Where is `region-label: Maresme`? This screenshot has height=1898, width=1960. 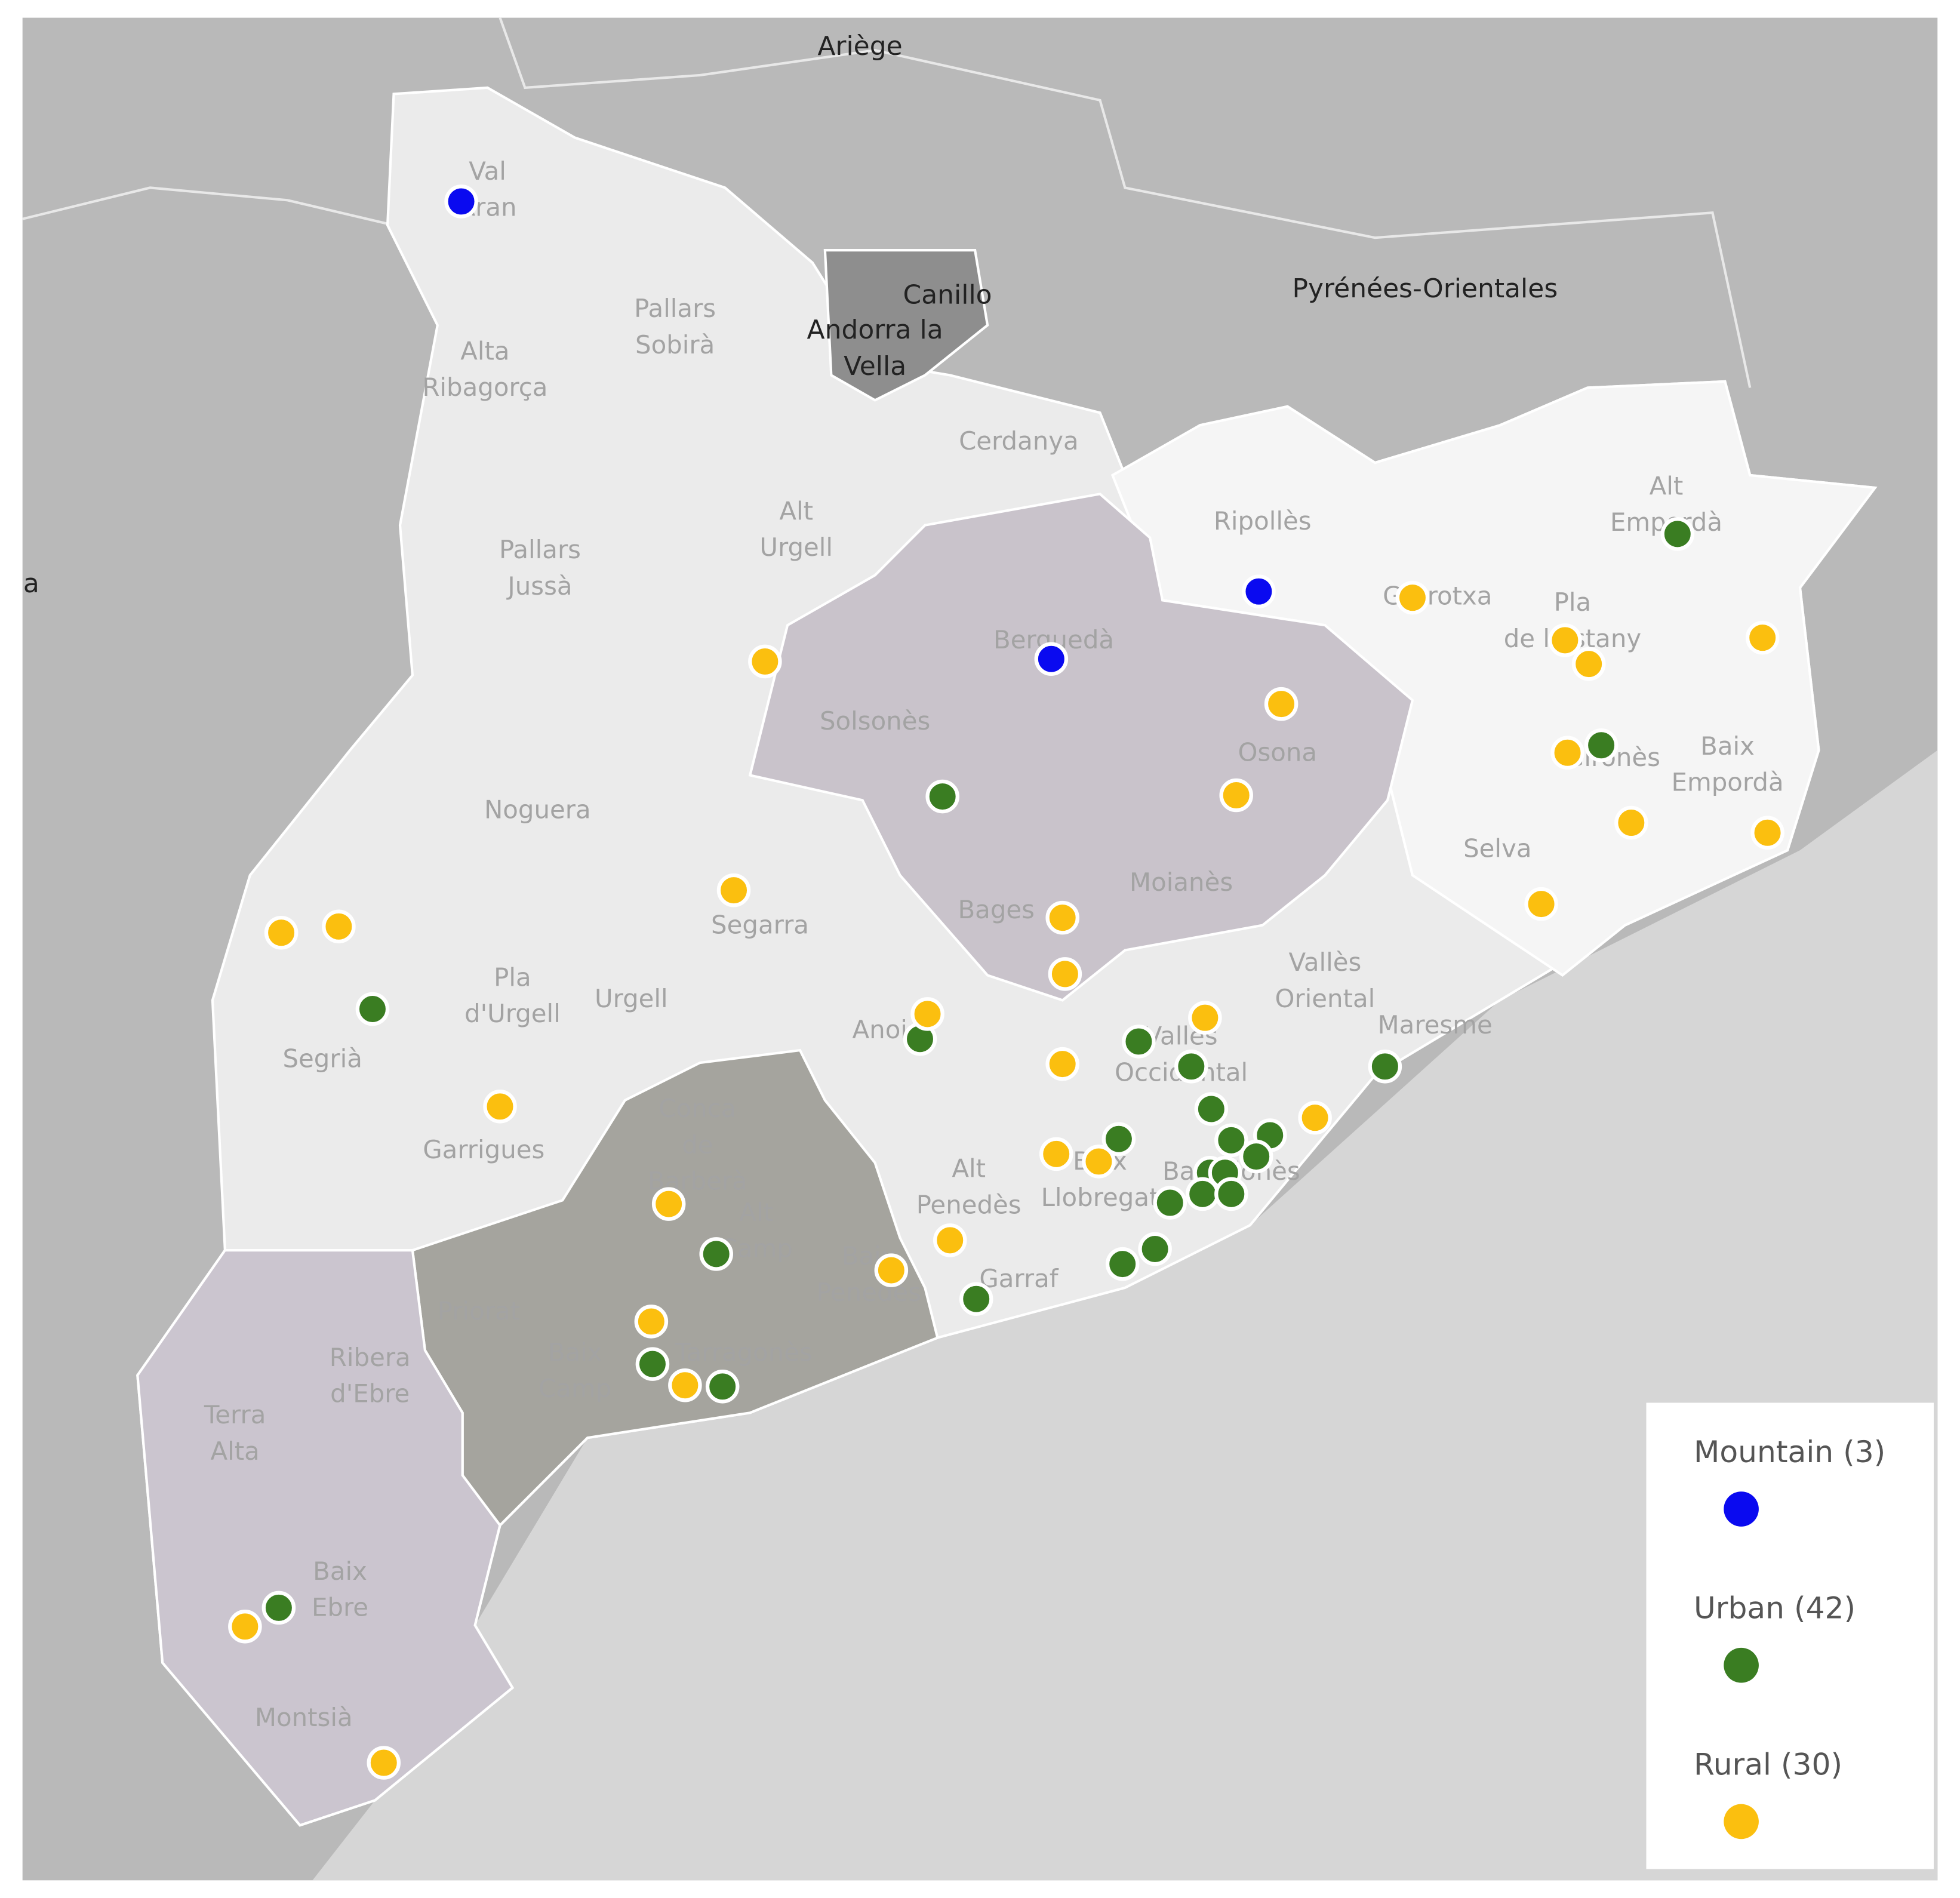 region-label: Maresme is located at coordinates (1435, 1024).